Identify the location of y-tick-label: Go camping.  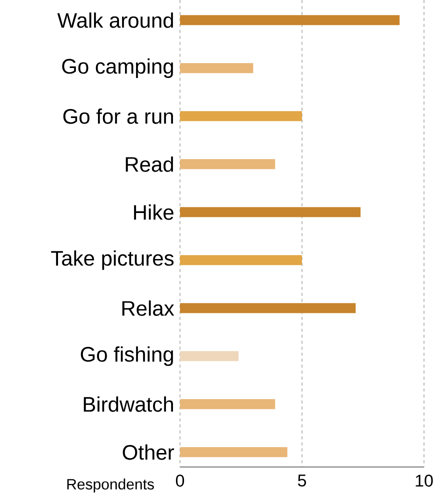
(117, 68).